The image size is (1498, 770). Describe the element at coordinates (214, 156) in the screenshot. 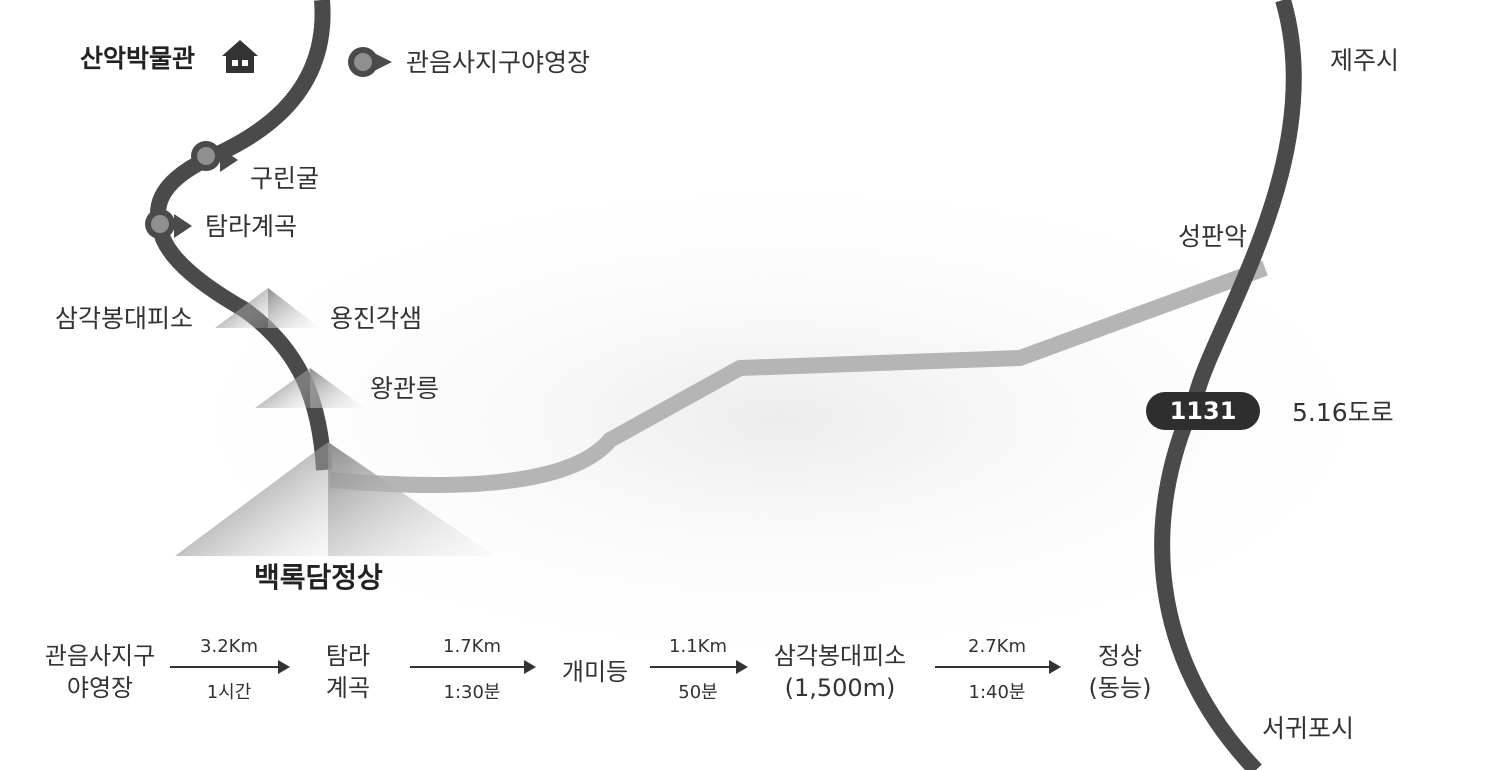

I see `gurin-cave-marker-icon` at that location.